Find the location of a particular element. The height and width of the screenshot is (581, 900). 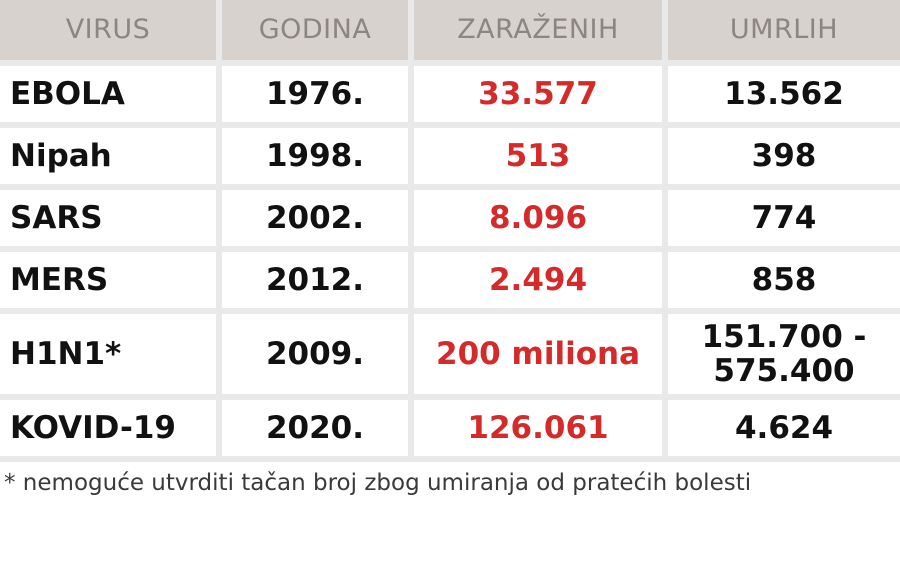

cell-infected: 2.494 is located at coordinates (538, 280).